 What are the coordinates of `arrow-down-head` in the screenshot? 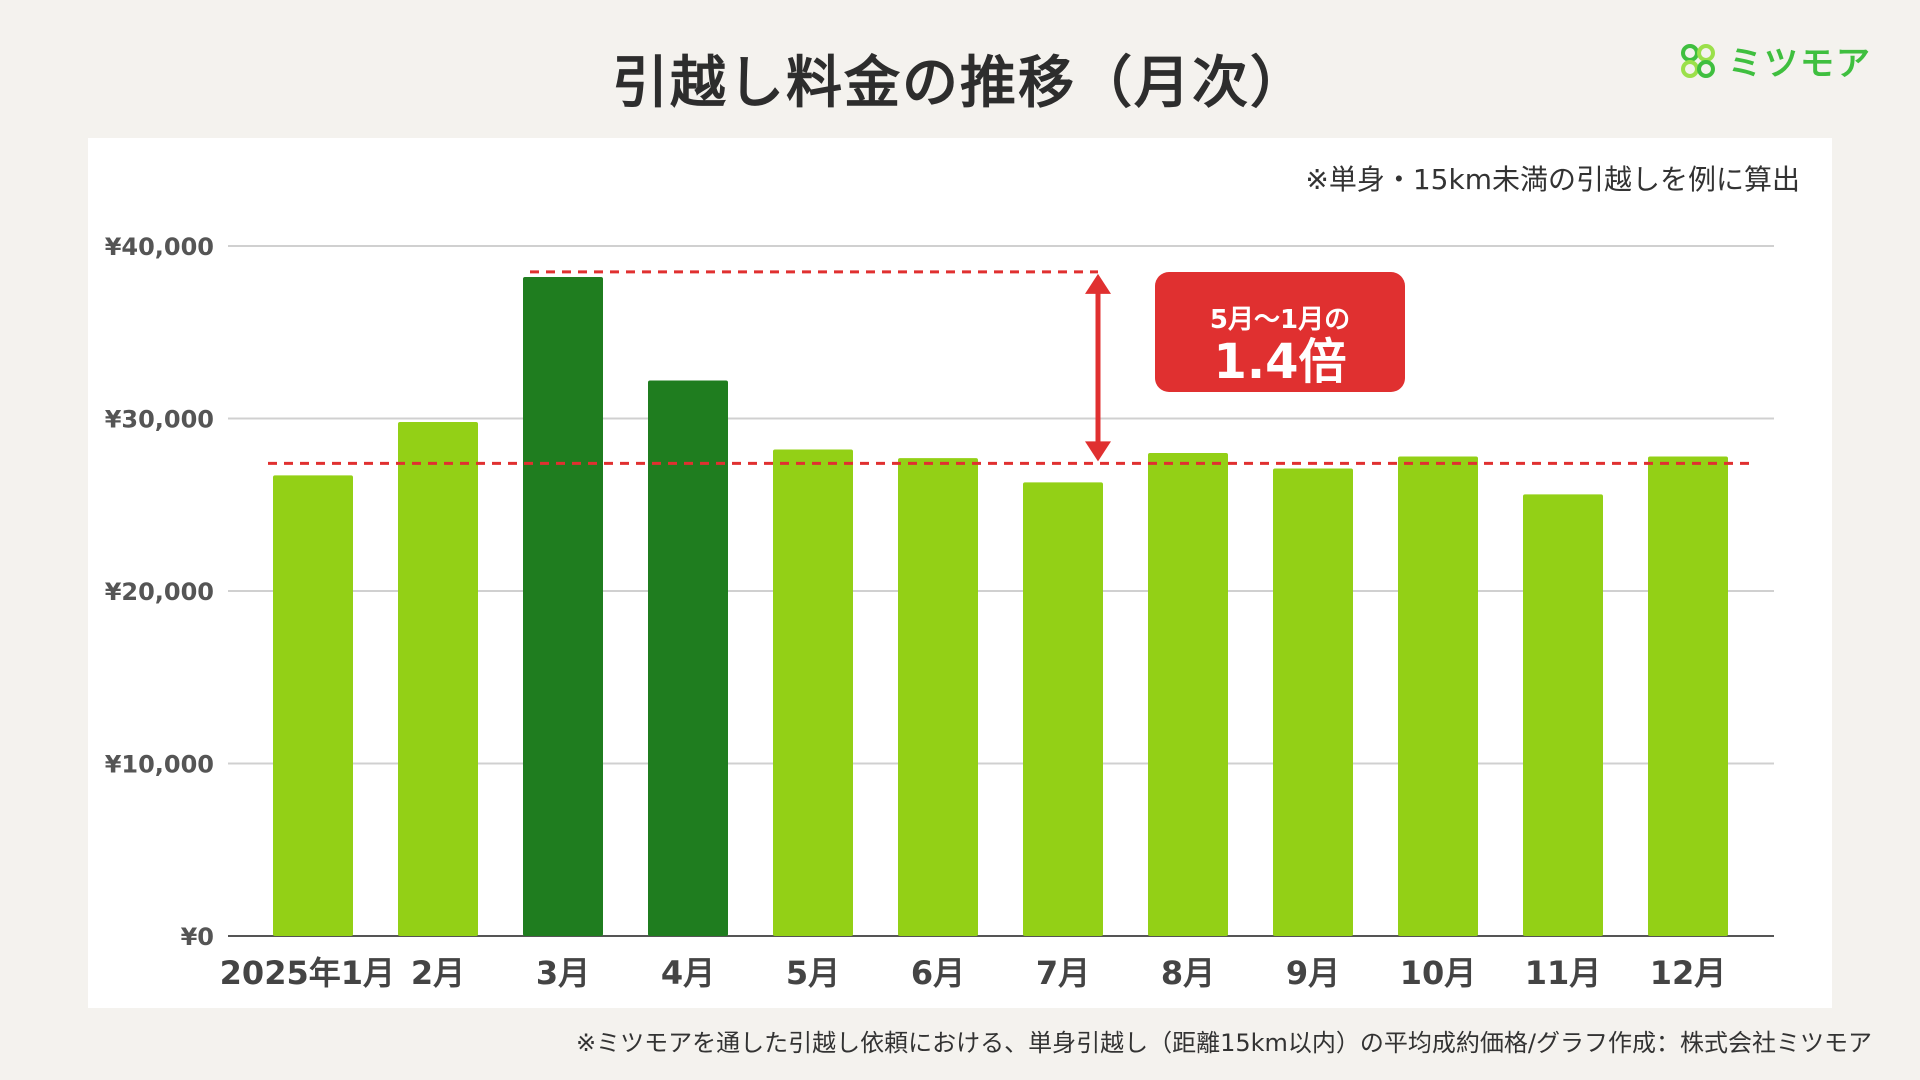 It's located at (1098, 451).